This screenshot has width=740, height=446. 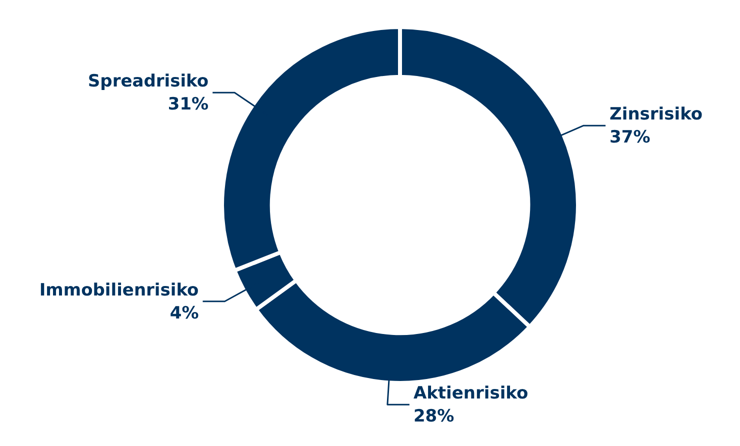 What do you see at coordinates (656, 114) in the screenshot?
I see `slice-label: Zinsrisiko` at bounding box center [656, 114].